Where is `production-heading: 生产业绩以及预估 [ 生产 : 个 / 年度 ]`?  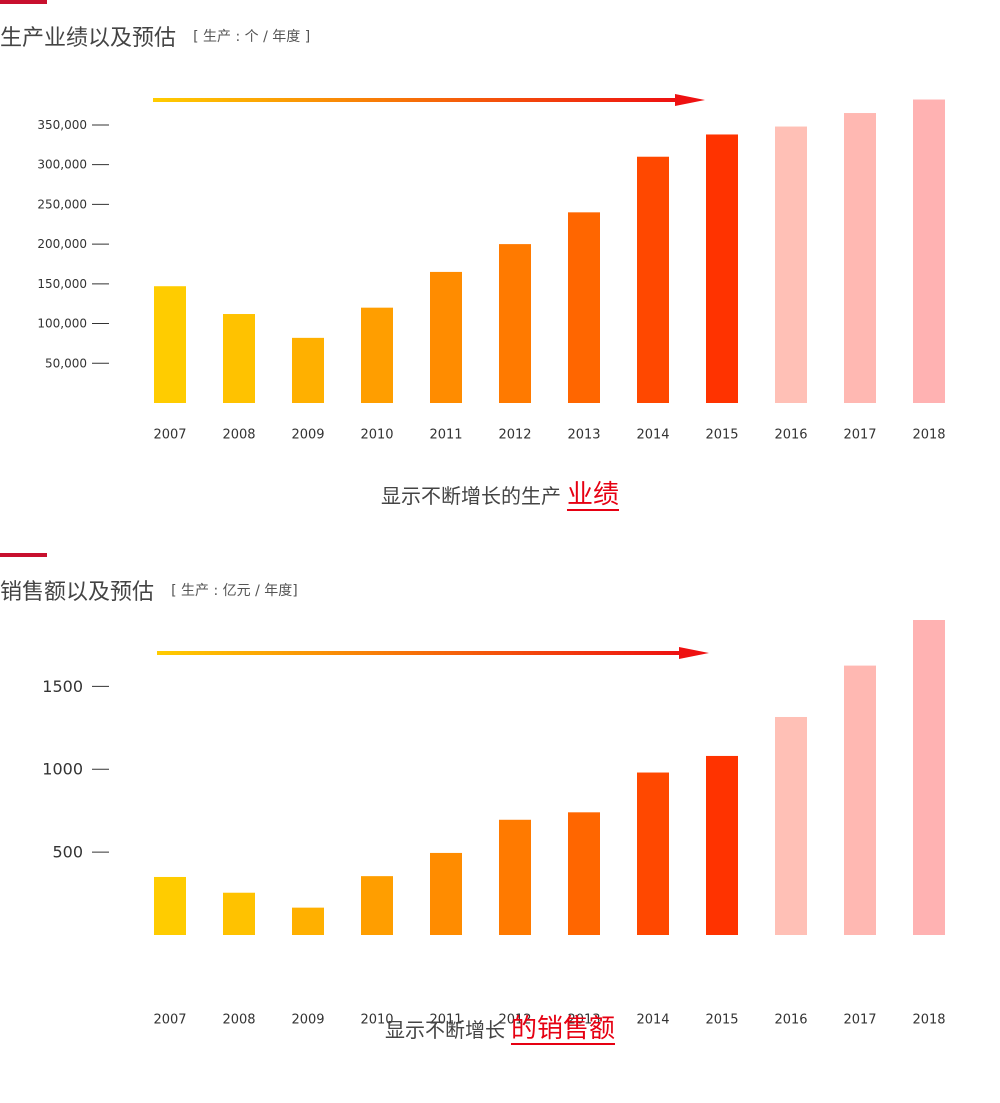
production-heading: 生产业绩以及预估 [ 生产 : 个 / 年度 ] is located at coordinates (155, 36).